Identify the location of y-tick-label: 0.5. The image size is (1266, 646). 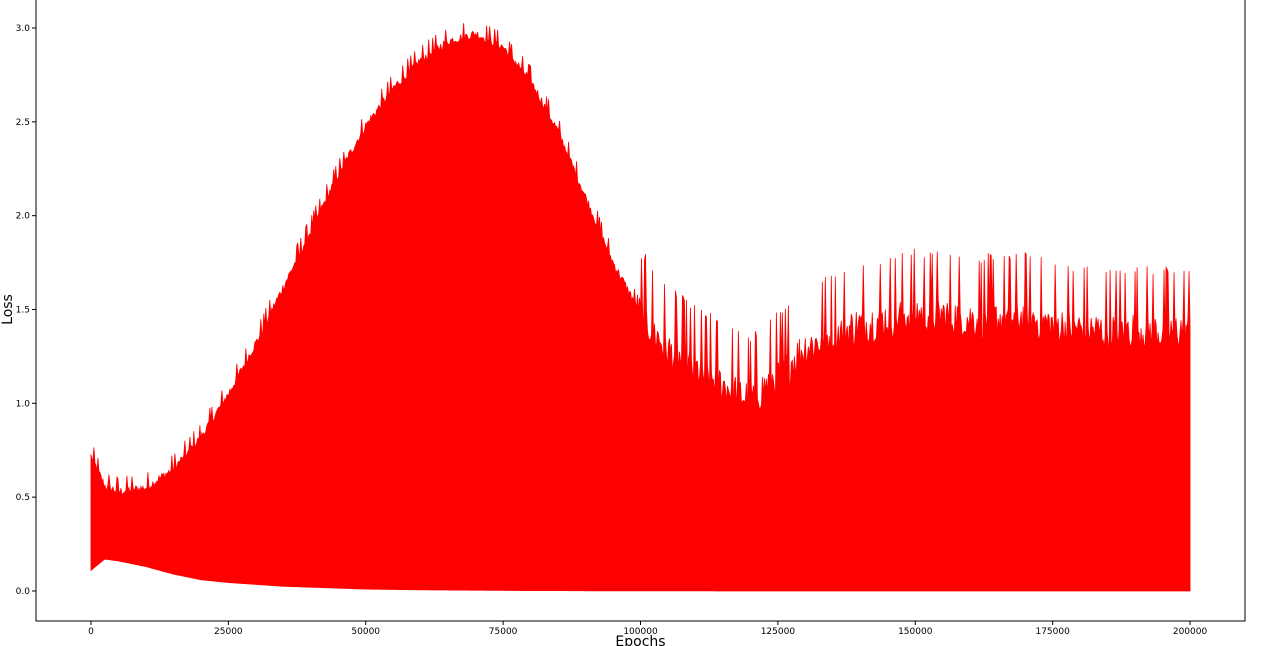
(23, 498).